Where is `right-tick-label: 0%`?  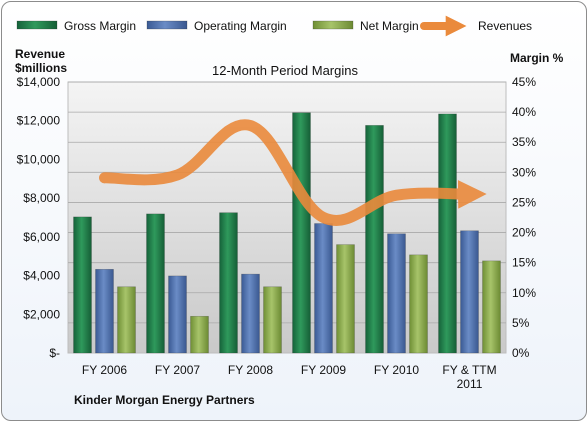 right-tick-label: 0% is located at coordinates (521, 353).